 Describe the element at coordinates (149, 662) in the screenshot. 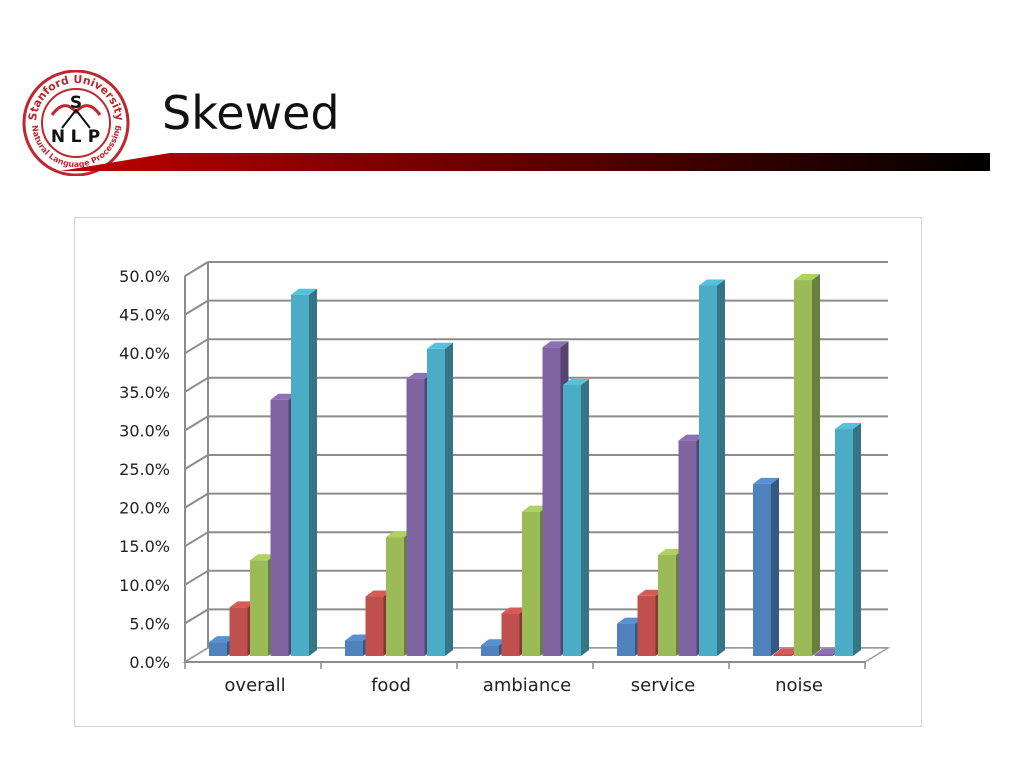

I see `y-tick-label: 0.0%` at that location.